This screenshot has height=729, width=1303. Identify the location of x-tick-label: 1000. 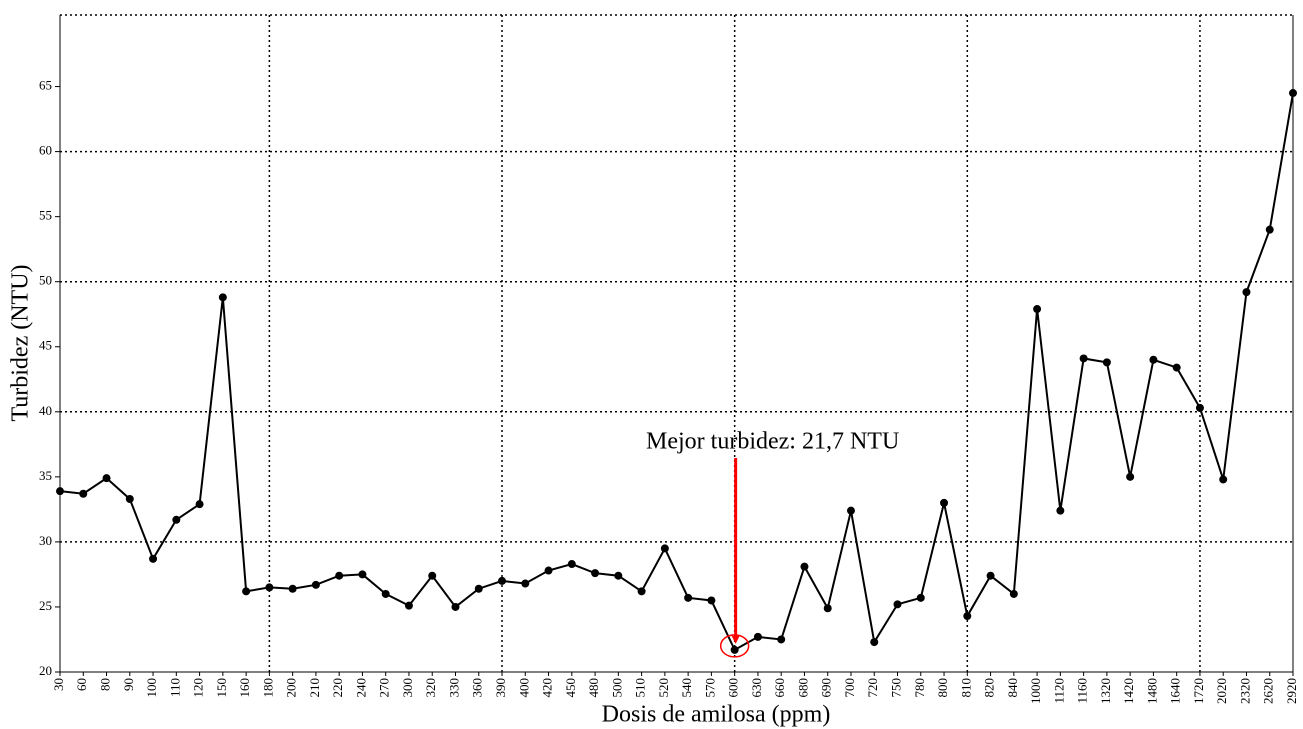
(1035, 691).